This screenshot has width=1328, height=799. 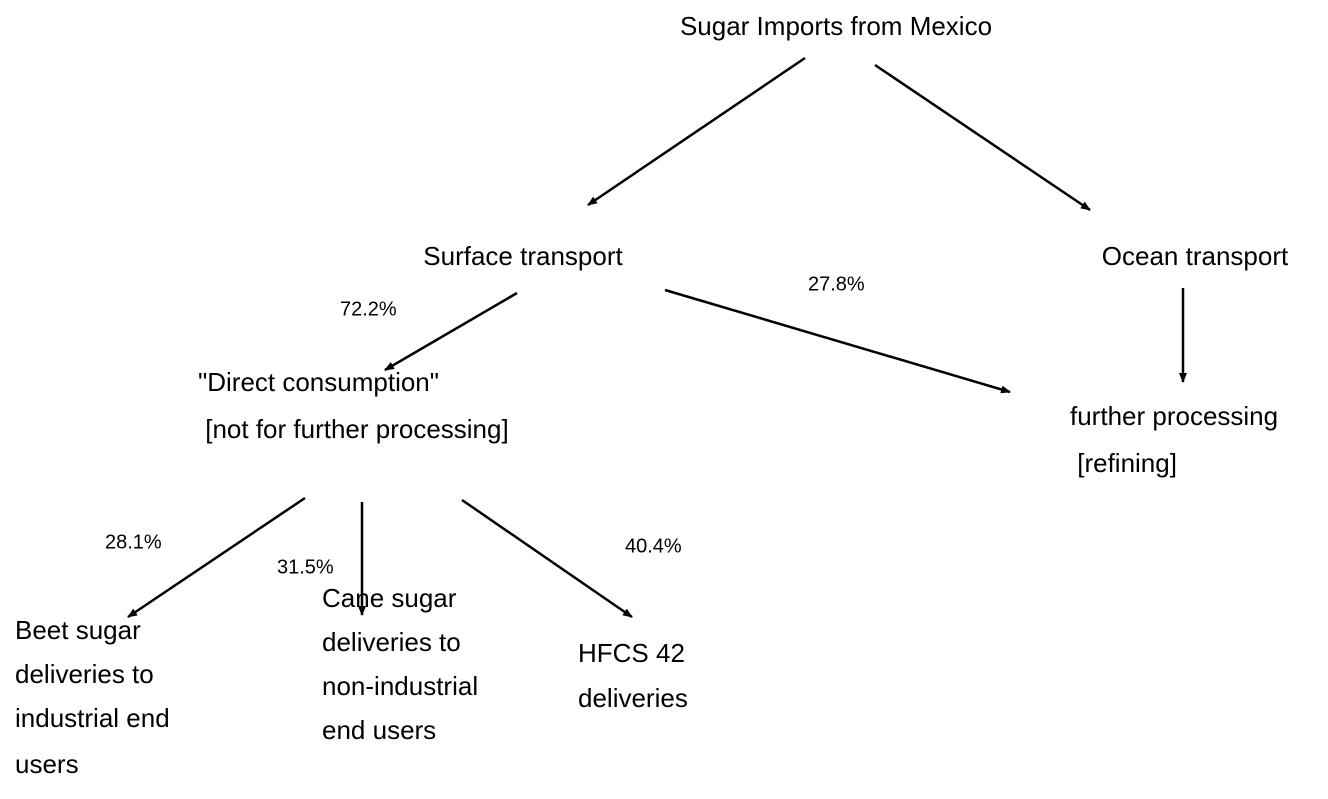 What do you see at coordinates (368, 309) in the screenshot?
I see `edge-label: 72.2%` at bounding box center [368, 309].